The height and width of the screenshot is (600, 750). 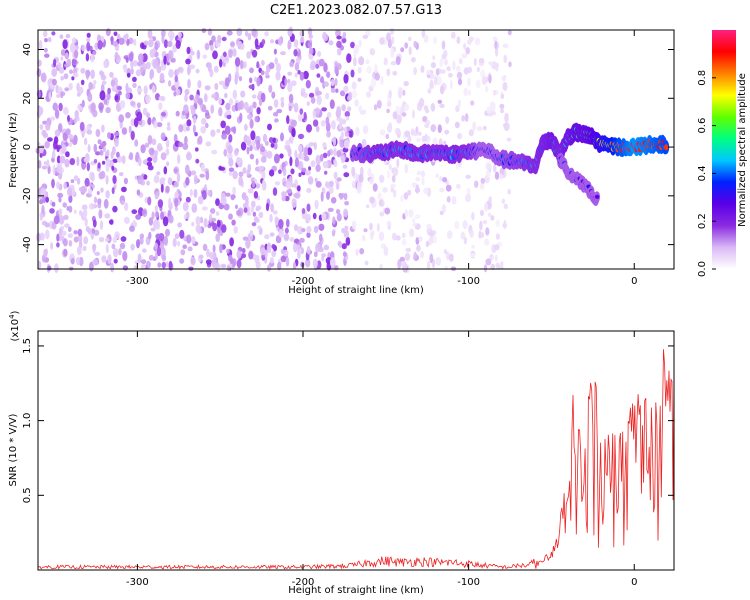 I want to click on x-tick-label: -200, so click(x=303, y=582).